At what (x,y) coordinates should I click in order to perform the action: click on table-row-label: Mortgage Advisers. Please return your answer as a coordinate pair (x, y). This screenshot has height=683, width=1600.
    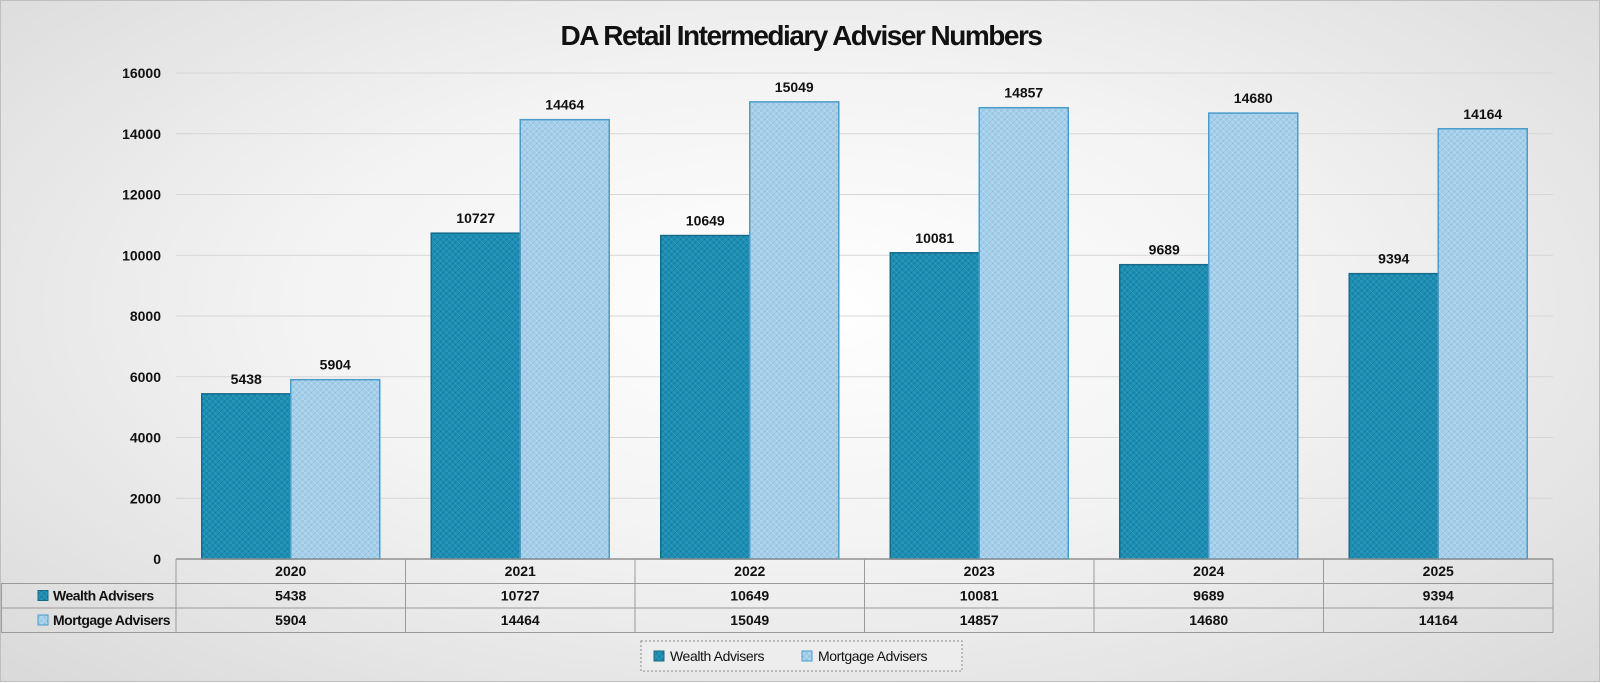
    Looking at the image, I should click on (112, 620).